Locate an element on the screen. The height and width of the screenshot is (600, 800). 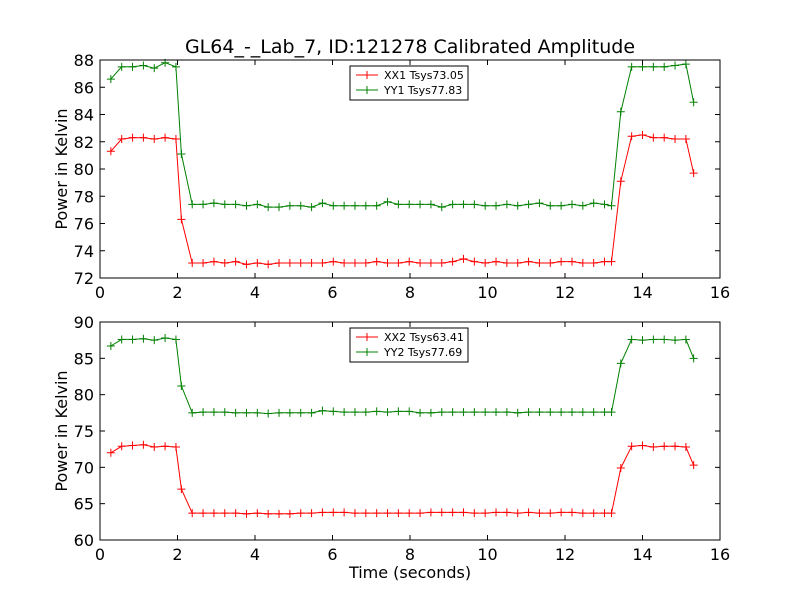
bottom-xx-series-line is located at coordinates (402, 479).